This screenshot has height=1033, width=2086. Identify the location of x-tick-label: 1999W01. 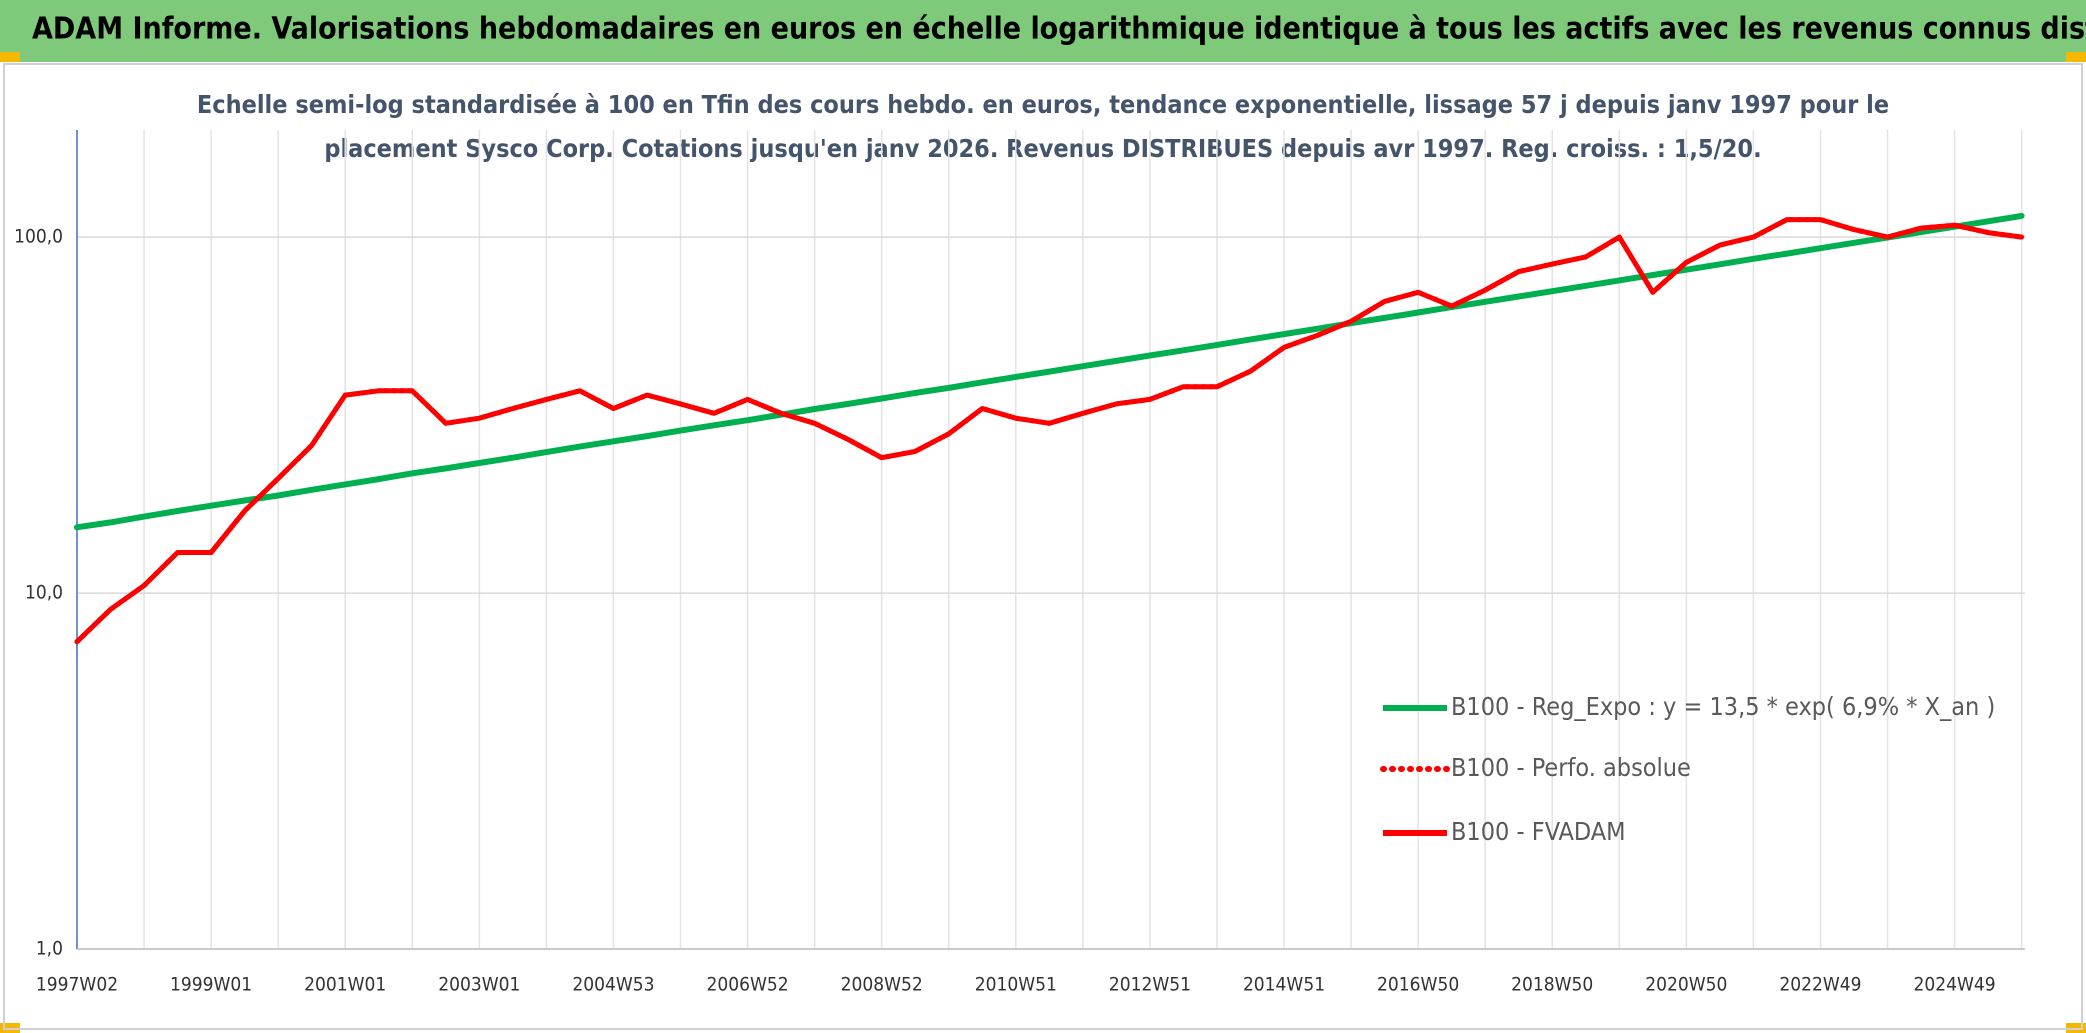
(211, 985).